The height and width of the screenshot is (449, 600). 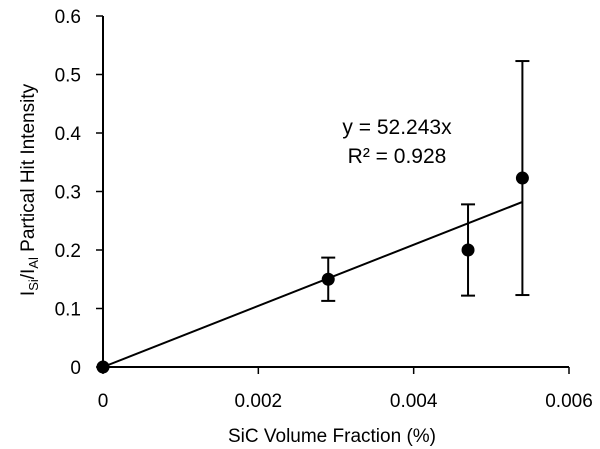 I want to click on x-tick-label: 0.004, so click(x=414, y=401).